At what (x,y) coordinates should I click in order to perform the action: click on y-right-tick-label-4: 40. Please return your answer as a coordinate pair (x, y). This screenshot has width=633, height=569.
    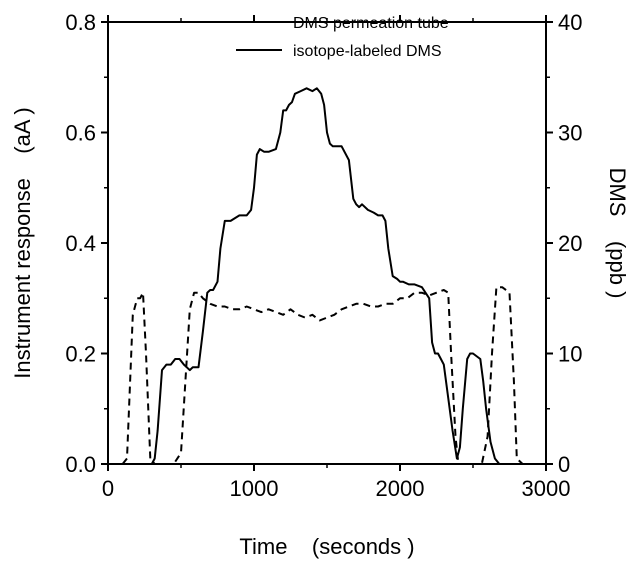
    Looking at the image, I should click on (570, 22).